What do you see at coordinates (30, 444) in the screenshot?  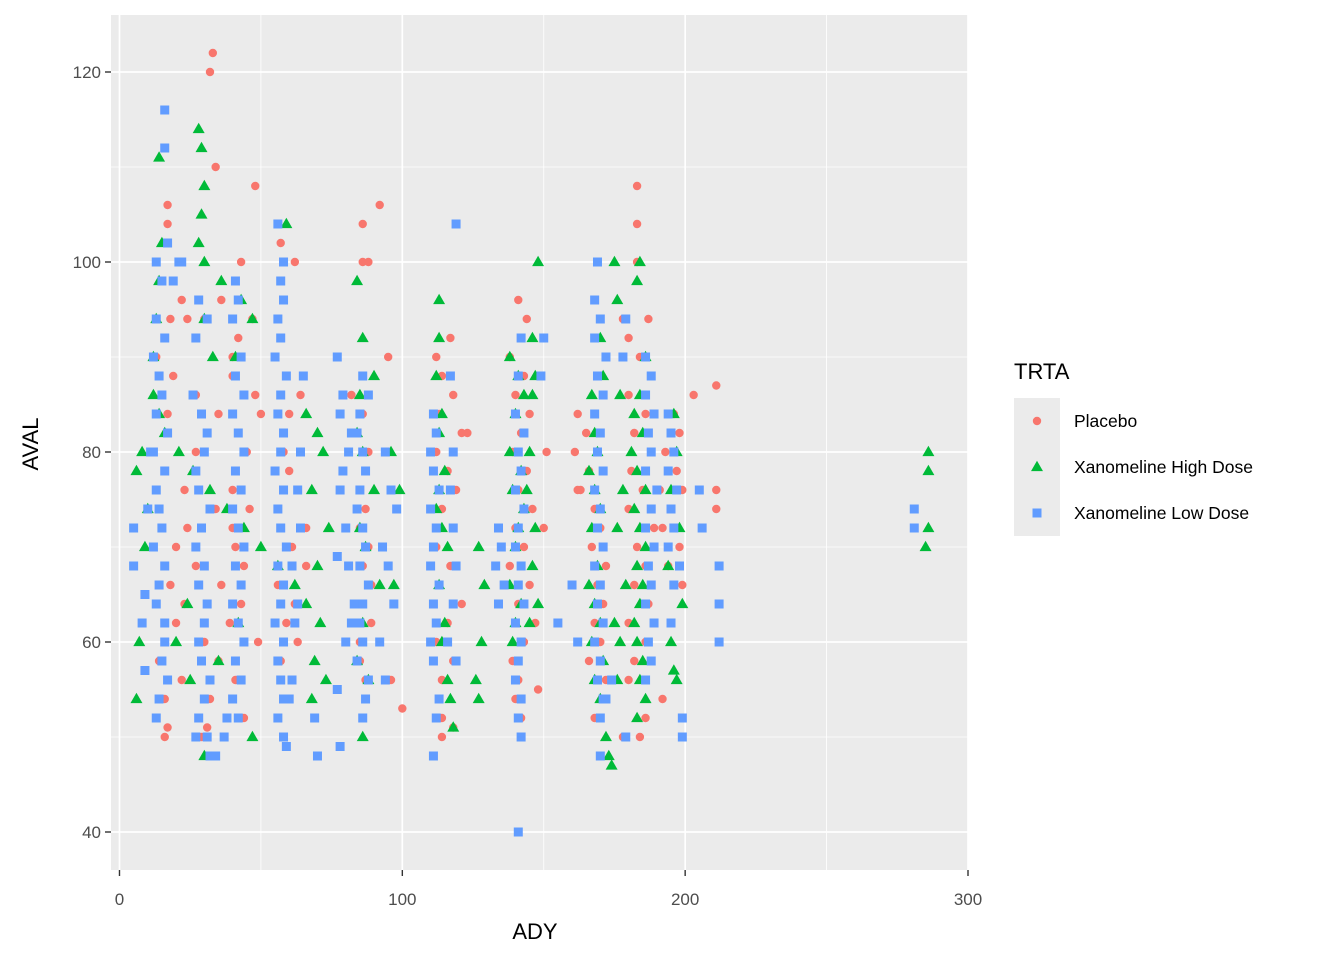 I see `y-axis-title: AVAL` at bounding box center [30, 444].